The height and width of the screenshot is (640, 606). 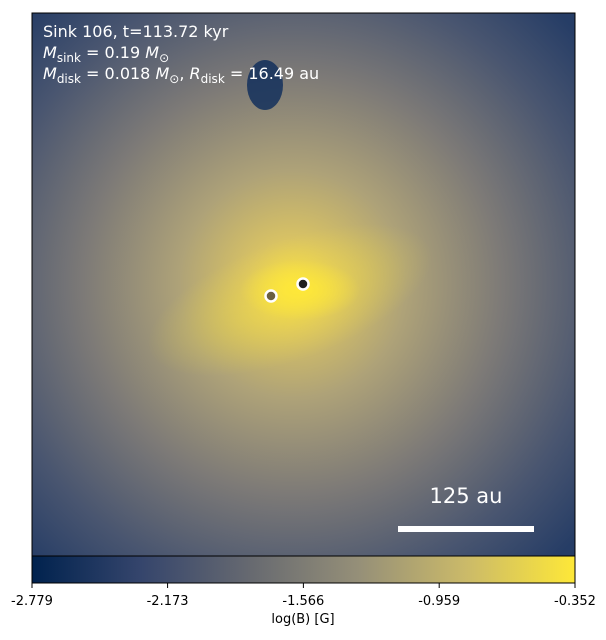 I want to click on annotation-part: ,, so click(x=184, y=73).